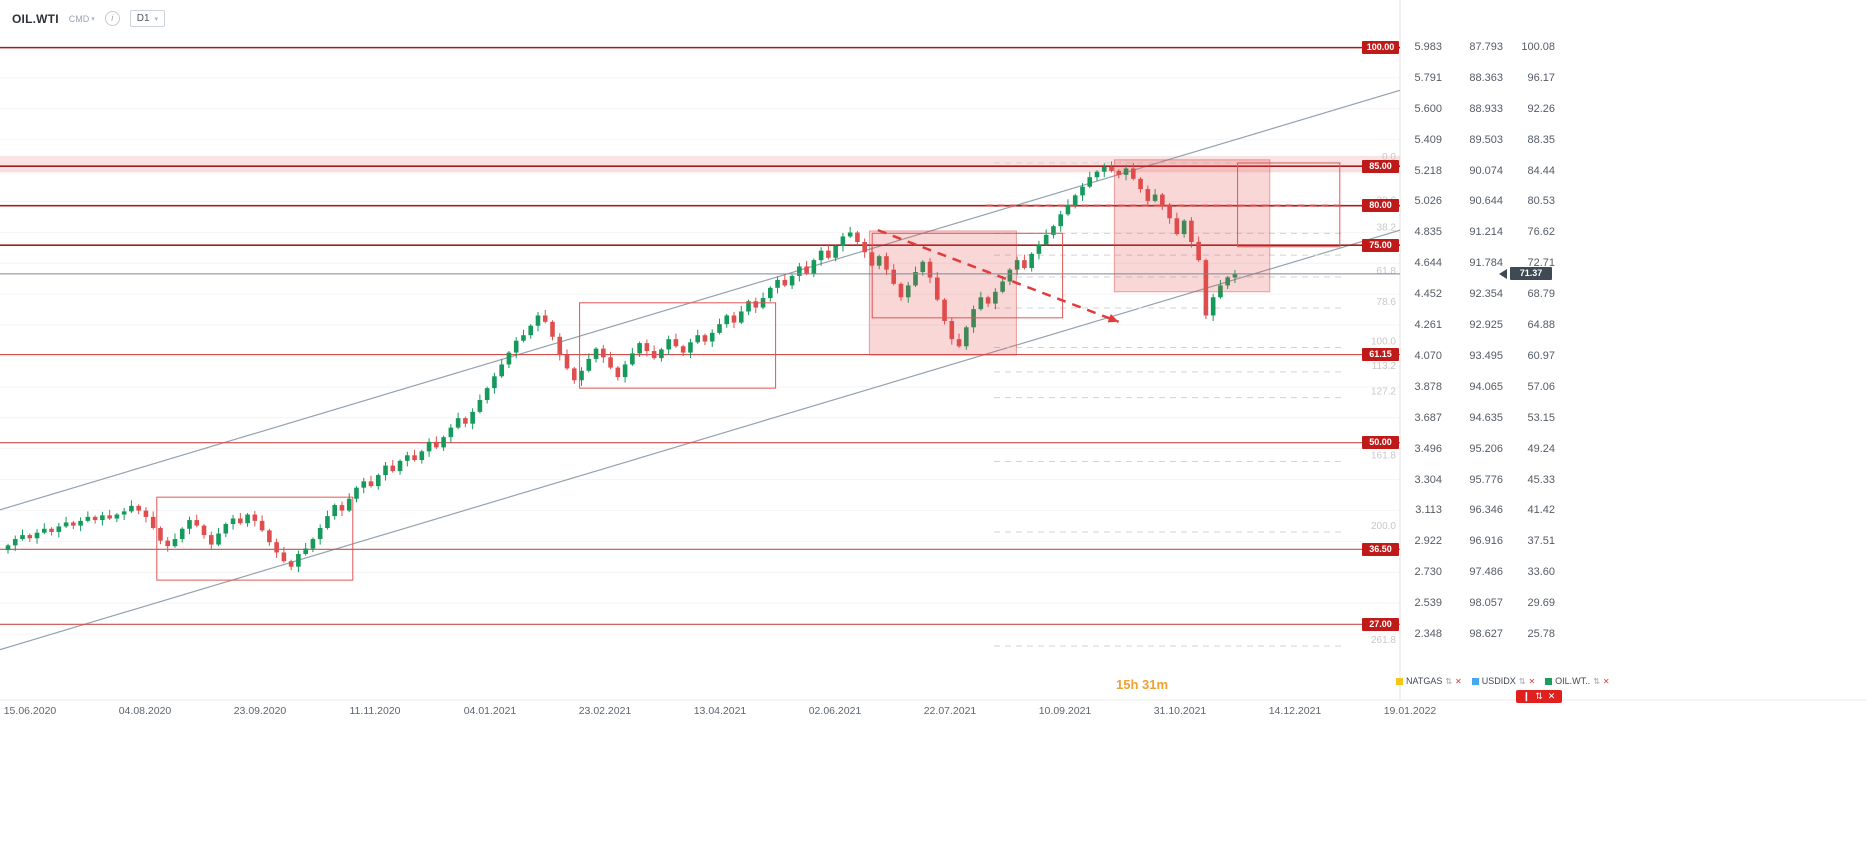 The width and height of the screenshot is (1866, 865). Describe the element at coordinates (1486, 294) in the screenshot. I see `price-tick-label: 92.354` at that location.